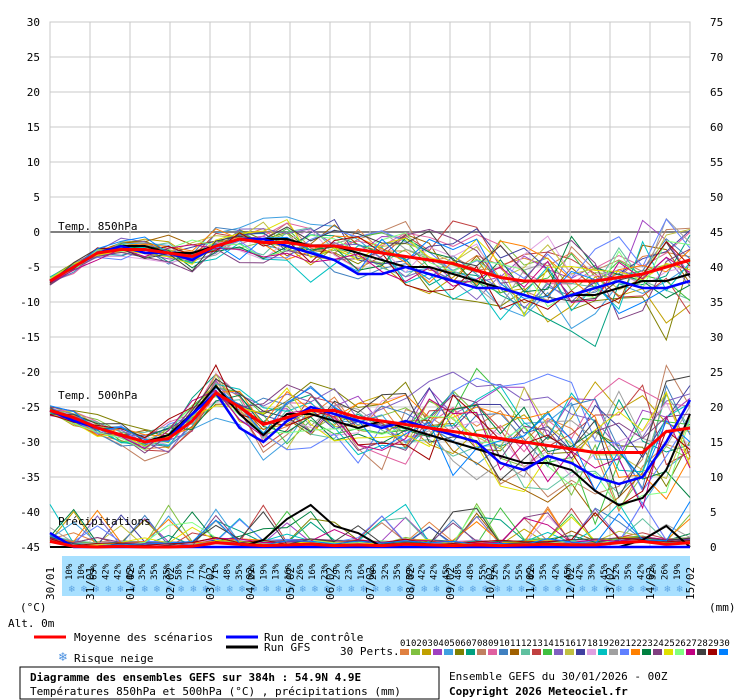  I want to click on x-tick-label: 07/02, so click(370, 583).